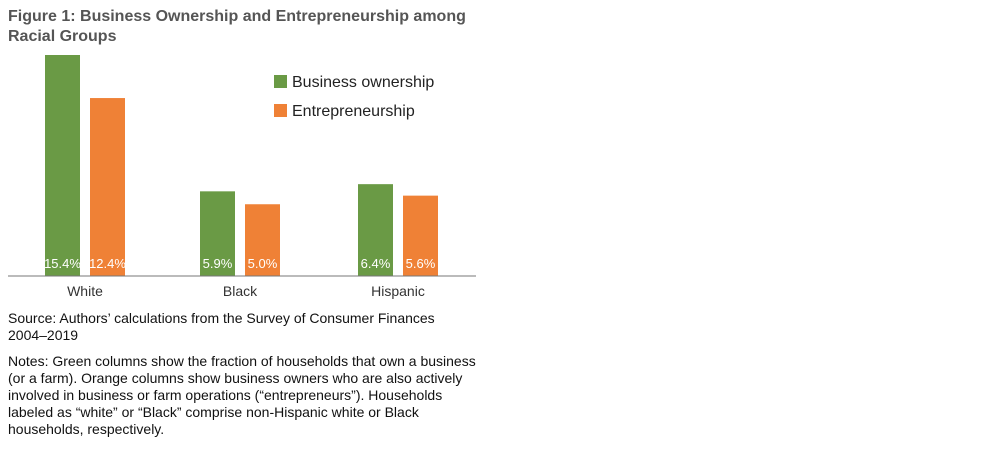 This screenshot has width=991, height=452. Describe the element at coordinates (85, 291) in the screenshot. I see `x-tick-label-white: White` at that location.